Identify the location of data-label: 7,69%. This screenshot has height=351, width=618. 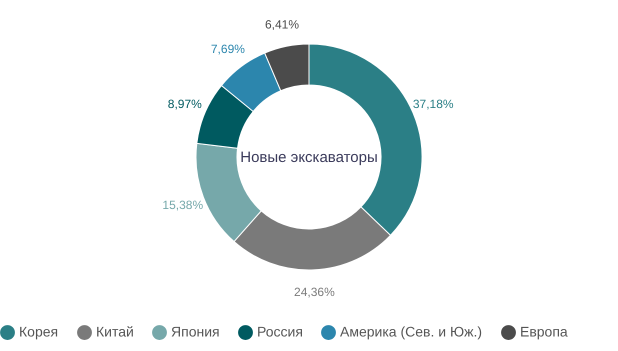
(228, 49).